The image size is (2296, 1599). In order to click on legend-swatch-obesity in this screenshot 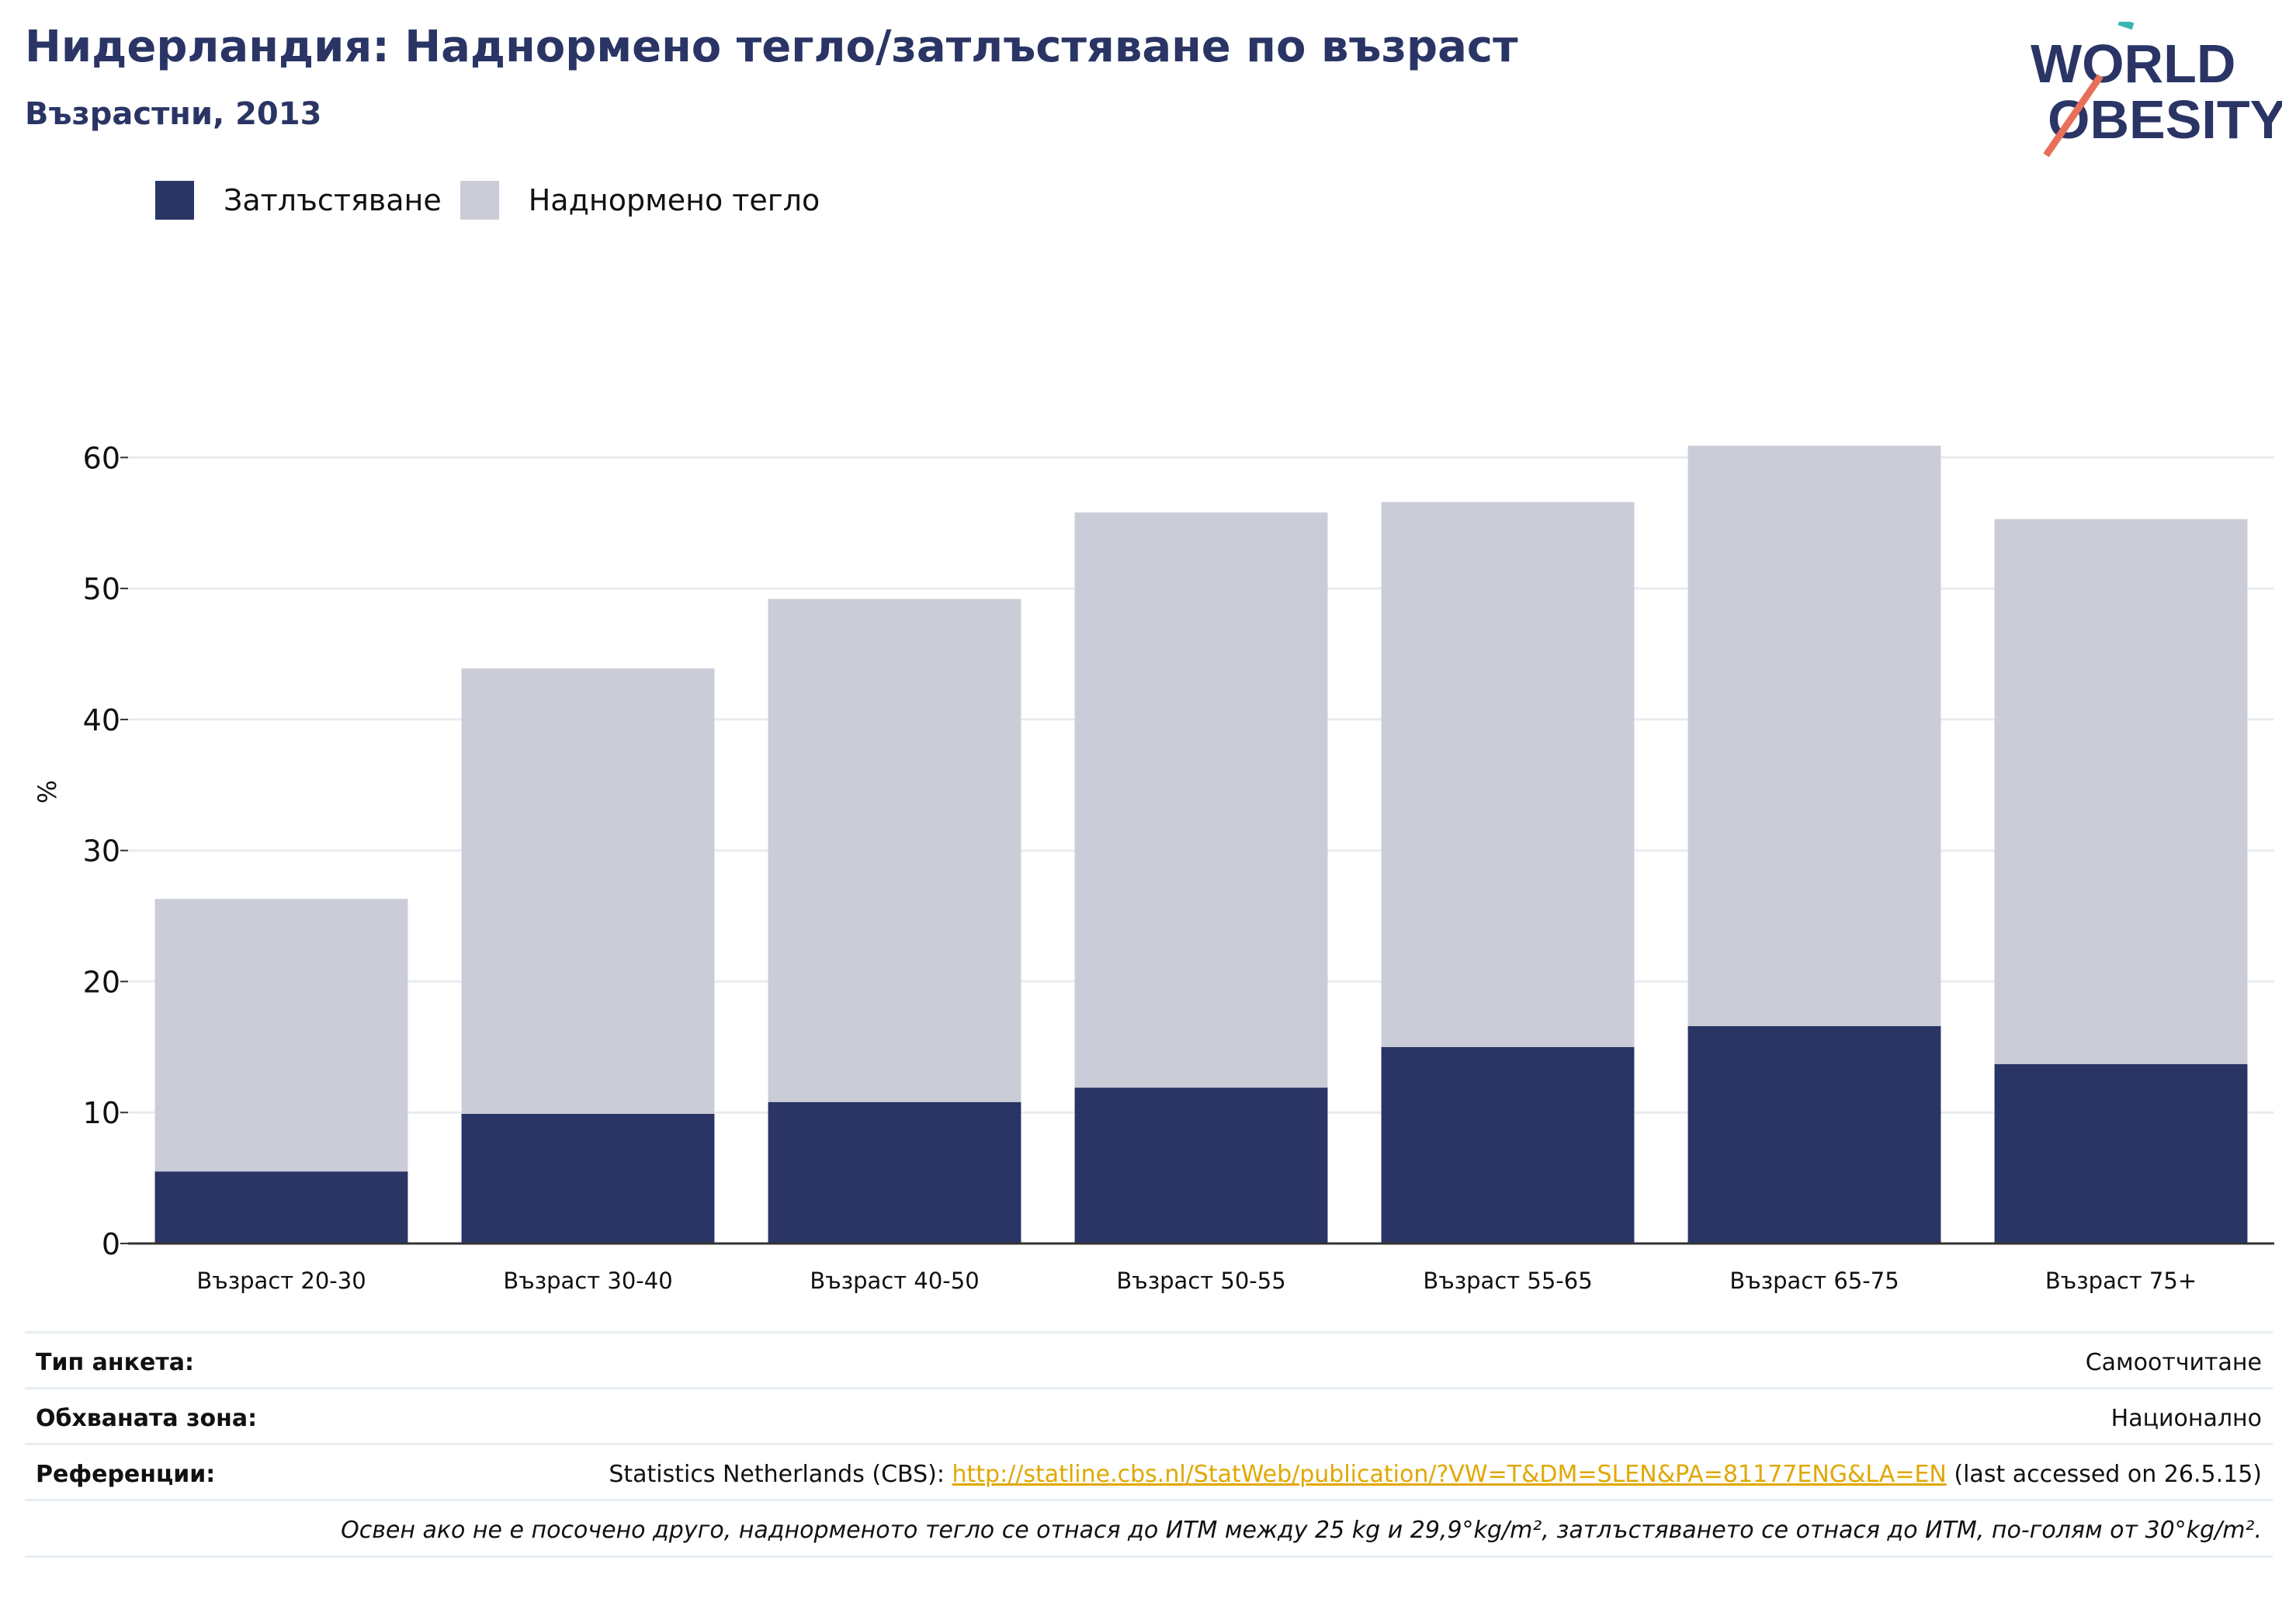, I will do `click(174, 200)`.